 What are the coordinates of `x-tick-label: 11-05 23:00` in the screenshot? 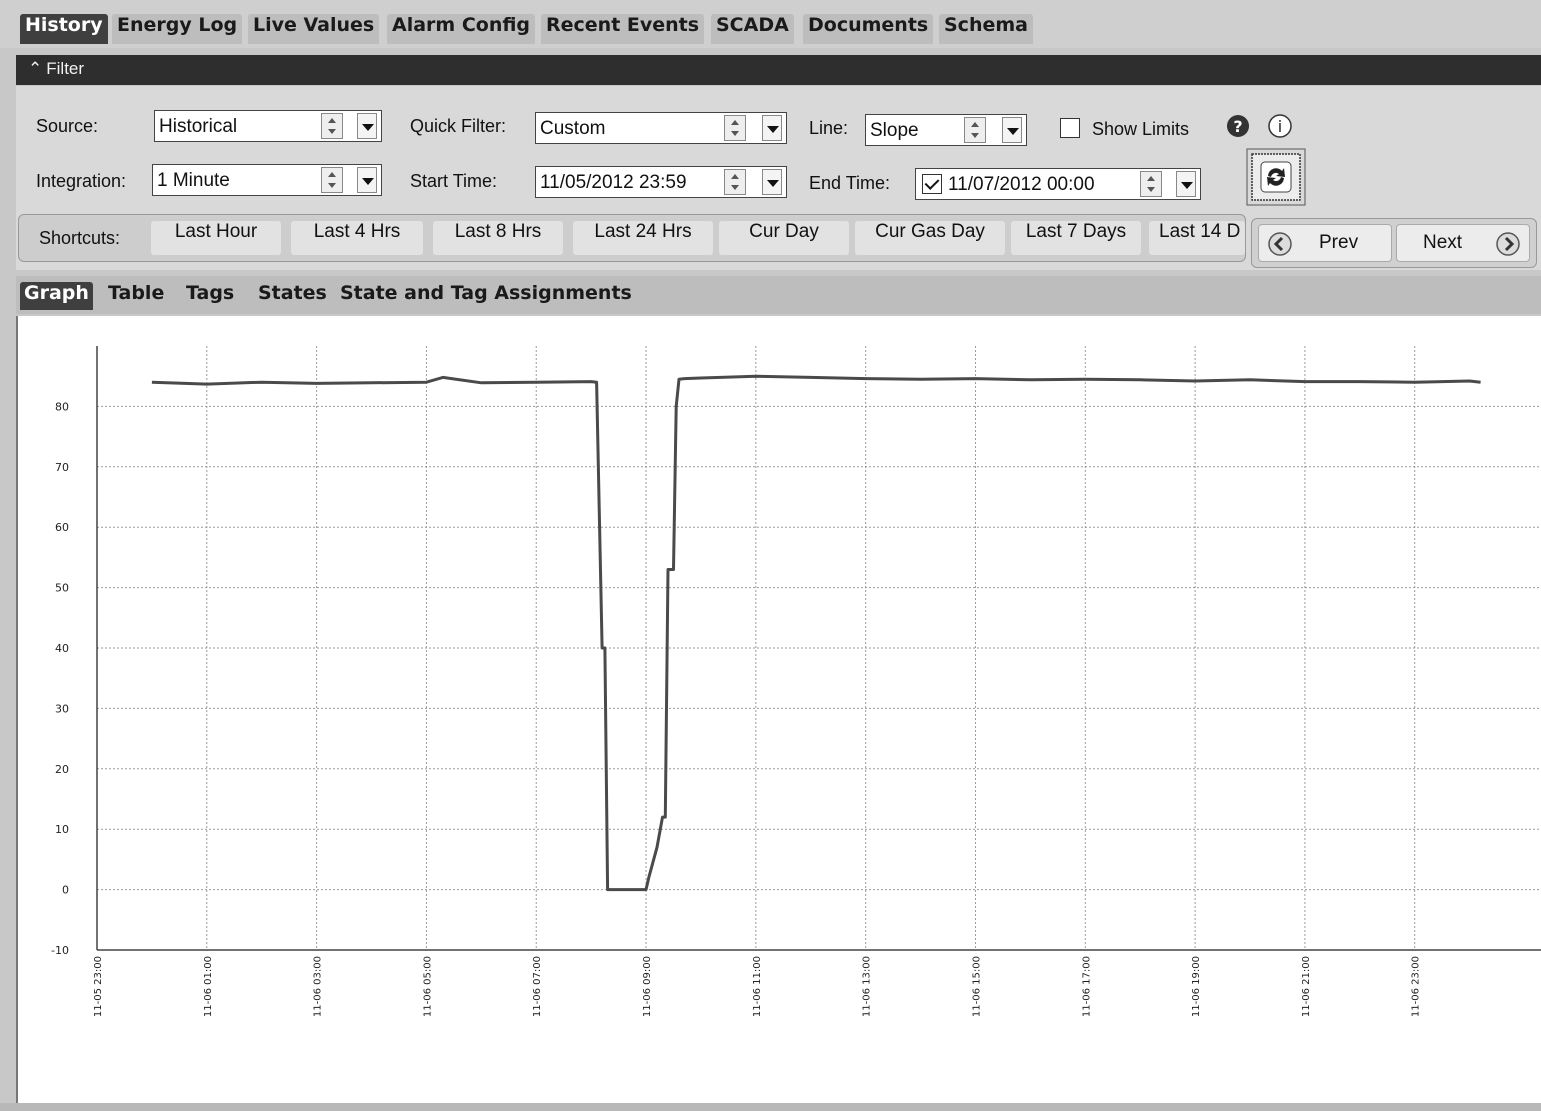 It's located at (98, 986).